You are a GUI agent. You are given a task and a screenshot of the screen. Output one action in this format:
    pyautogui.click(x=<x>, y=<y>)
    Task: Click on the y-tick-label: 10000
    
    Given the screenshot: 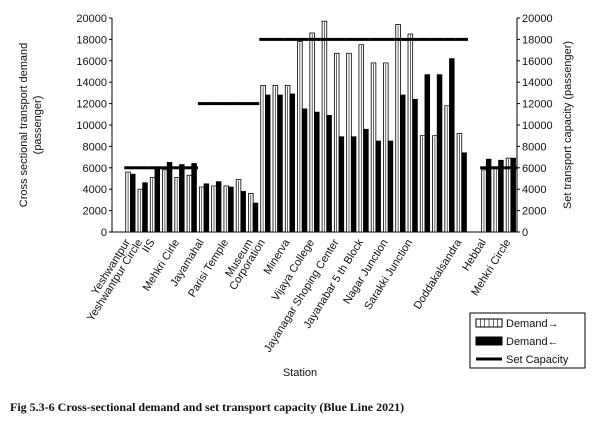 What is the action you would take?
    pyautogui.click(x=91, y=126)
    